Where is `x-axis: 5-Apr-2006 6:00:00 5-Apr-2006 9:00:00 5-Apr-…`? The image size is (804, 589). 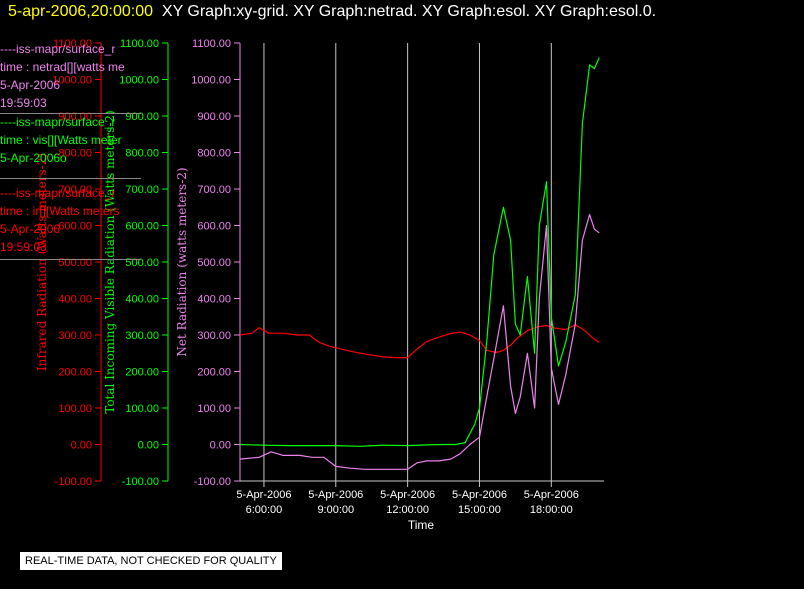
x-axis: 5-Apr-2006 6:00:00 5-Apr-2006 9:00:00 5-Apr-… is located at coordinates (420, 506).